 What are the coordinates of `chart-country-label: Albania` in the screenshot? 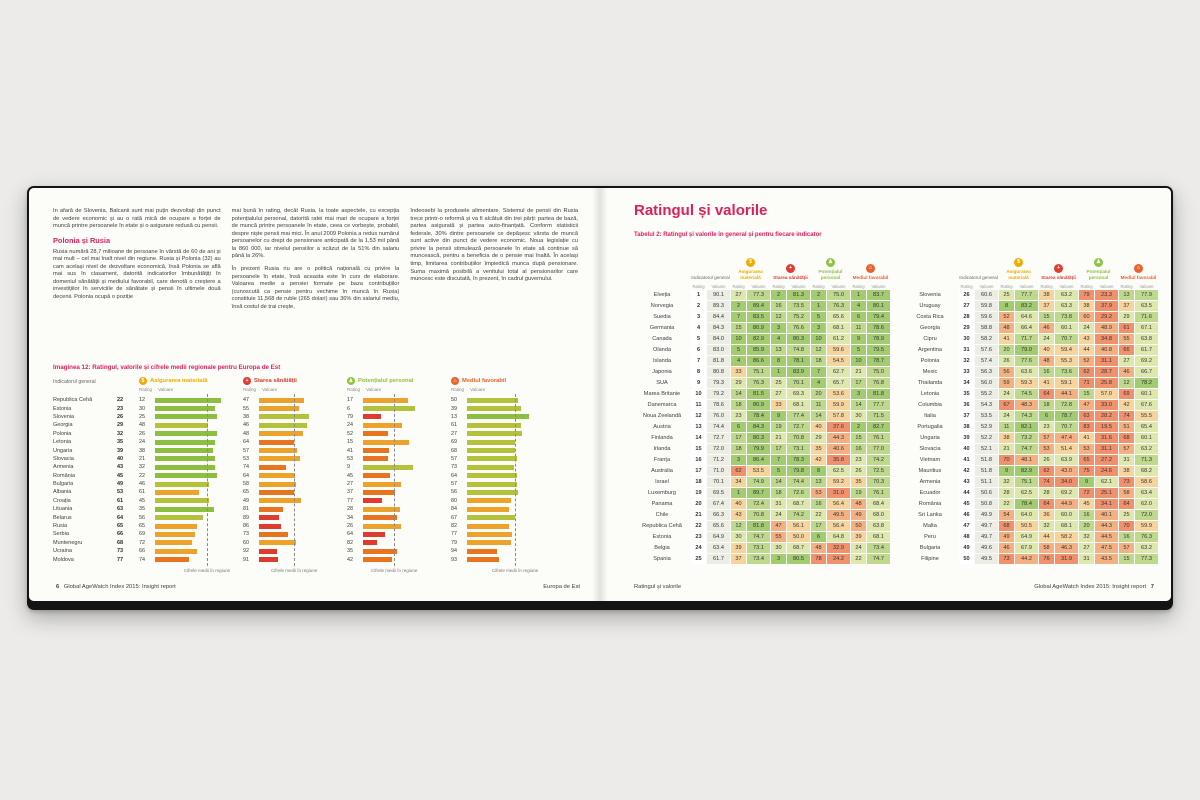 It's located at (62, 492).